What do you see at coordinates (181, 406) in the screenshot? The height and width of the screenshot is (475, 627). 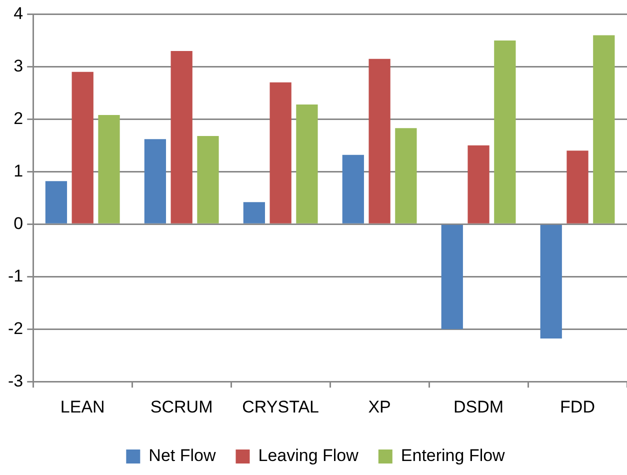 I see `x-tick-label: SCRUM` at bounding box center [181, 406].